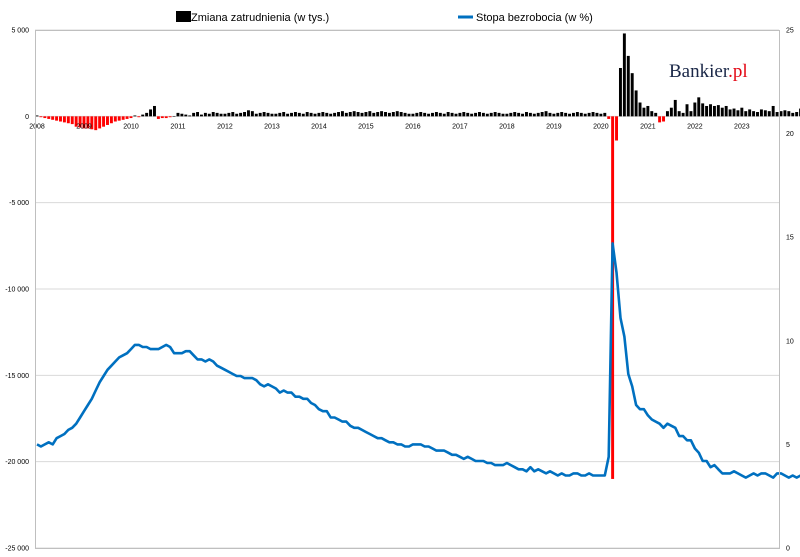 Image resolution: width=800 pixels, height=557 pixels. I want to click on svg-text: Bankier.pl, so click(708, 71).